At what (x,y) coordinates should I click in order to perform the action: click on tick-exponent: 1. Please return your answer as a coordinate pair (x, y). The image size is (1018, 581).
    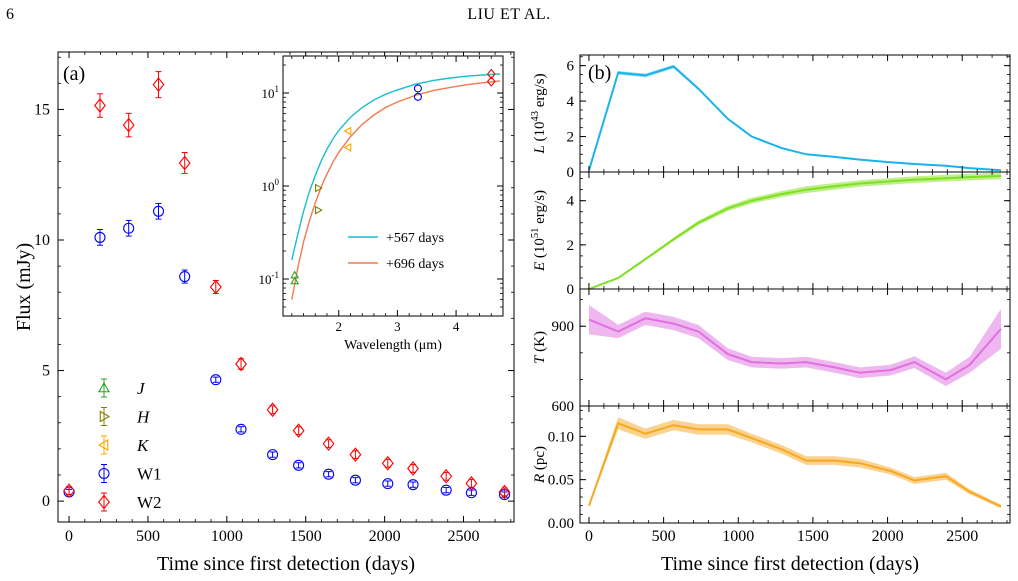
    Looking at the image, I should click on (277, 89).